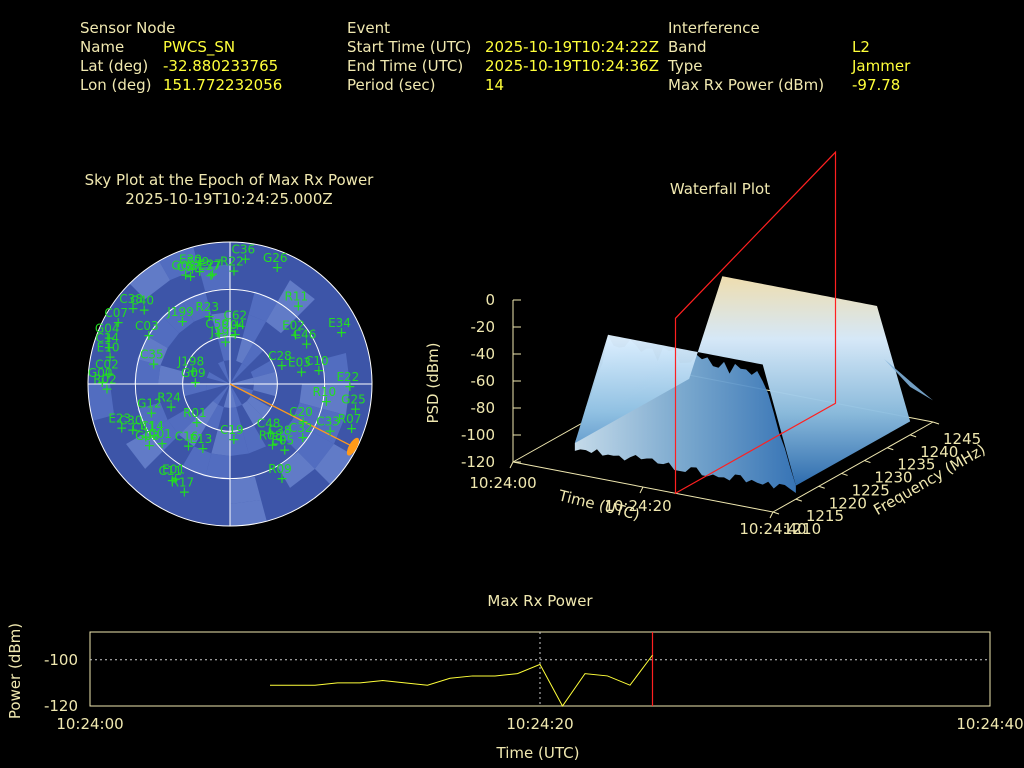 The image size is (1024, 768). What do you see at coordinates (347, 377) in the screenshot?
I see `skyplot-satellite-label: E22` at bounding box center [347, 377].